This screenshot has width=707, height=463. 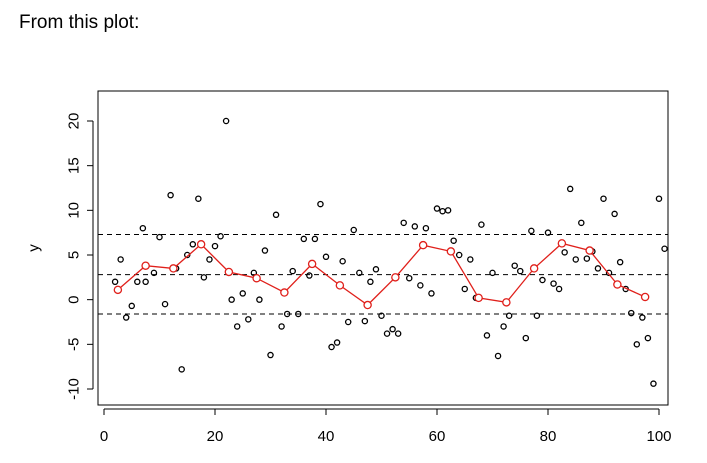 What do you see at coordinates (34, 248) in the screenshot?
I see `y-axis-label: y` at bounding box center [34, 248].